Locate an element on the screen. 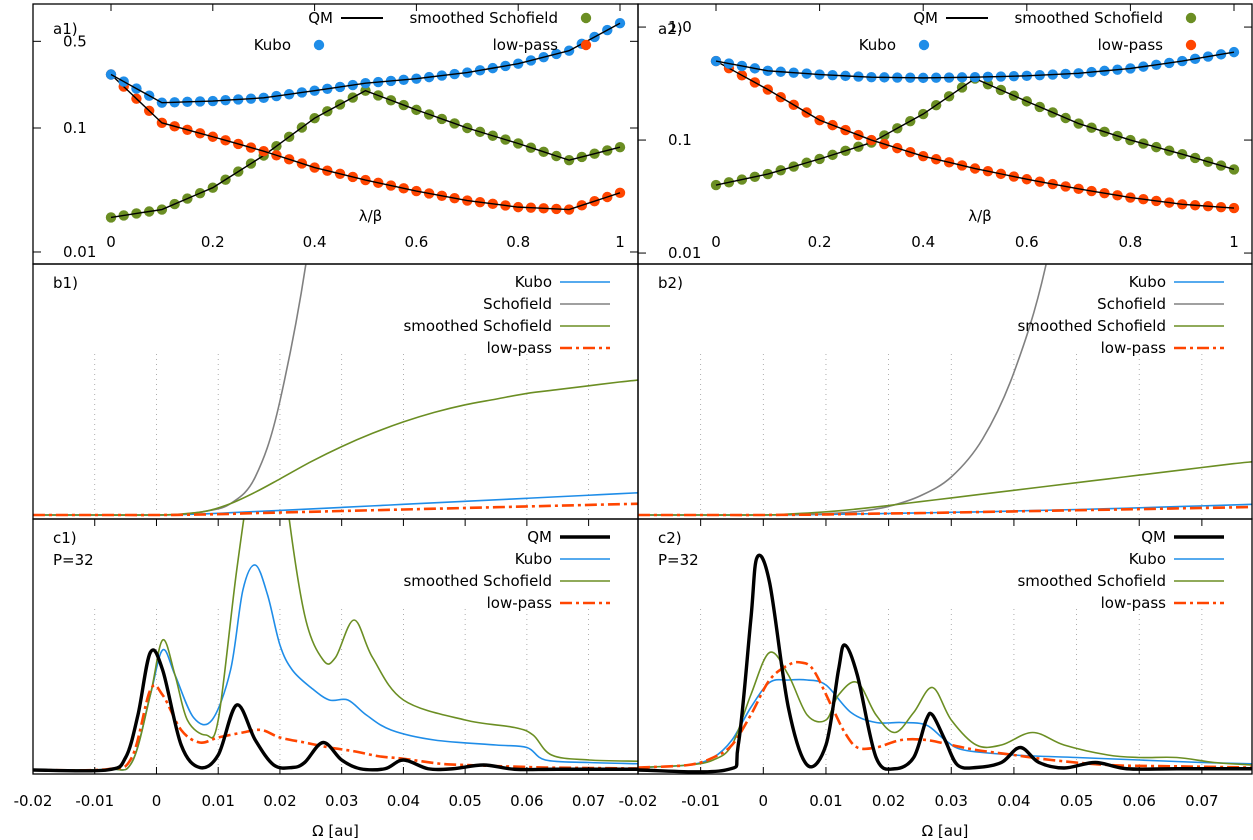  panel-label: b1) is located at coordinates (65, 283).